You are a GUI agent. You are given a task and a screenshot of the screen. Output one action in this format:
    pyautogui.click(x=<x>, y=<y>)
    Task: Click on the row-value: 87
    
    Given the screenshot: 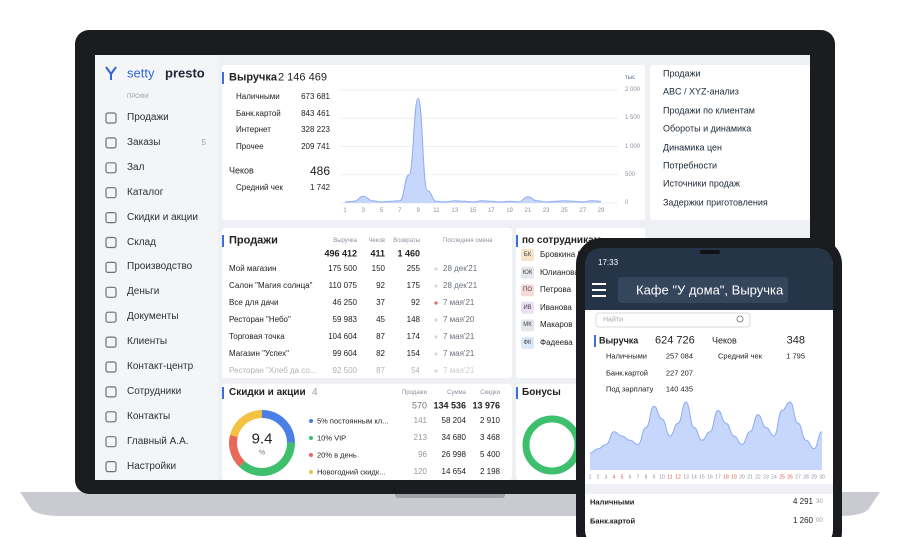 What is the action you would take?
    pyautogui.click(x=380, y=370)
    